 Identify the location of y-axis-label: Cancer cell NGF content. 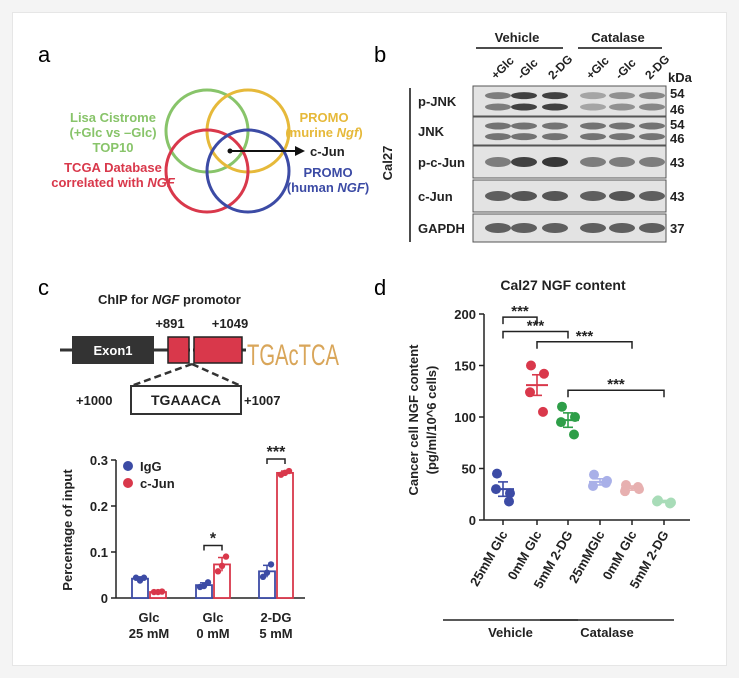
(413, 420).